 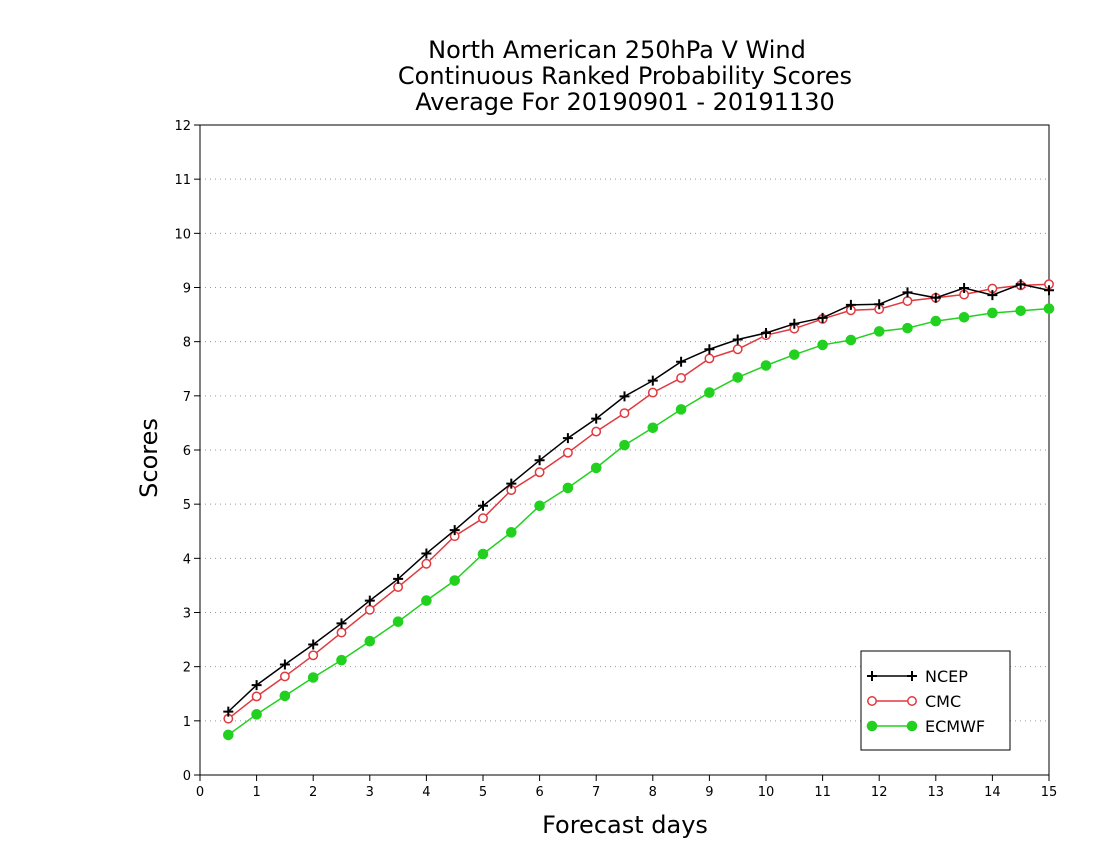 What do you see at coordinates (992, 792) in the screenshot?
I see `x-tick-label: 14` at bounding box center [992, 792].